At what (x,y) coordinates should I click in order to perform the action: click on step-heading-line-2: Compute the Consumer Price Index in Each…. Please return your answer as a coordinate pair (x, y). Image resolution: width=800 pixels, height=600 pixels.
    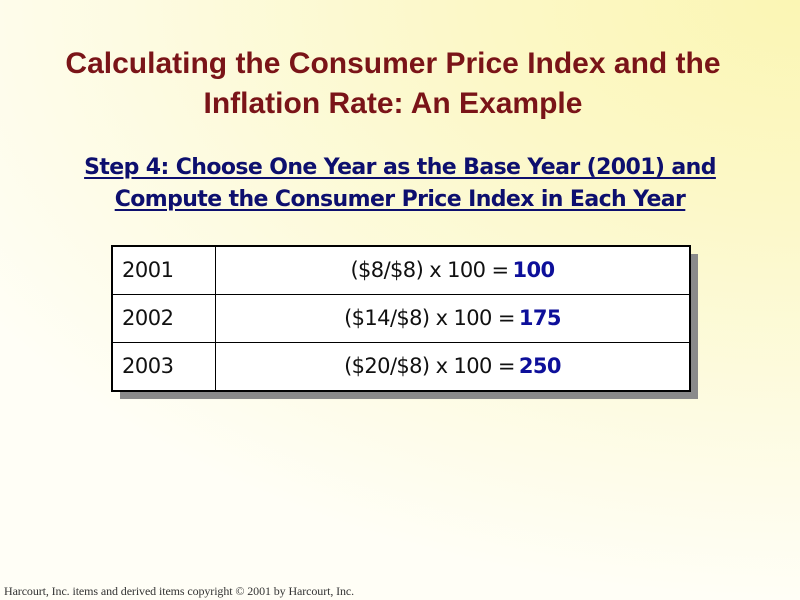
    Looking at the image, I should click on (400, 199).